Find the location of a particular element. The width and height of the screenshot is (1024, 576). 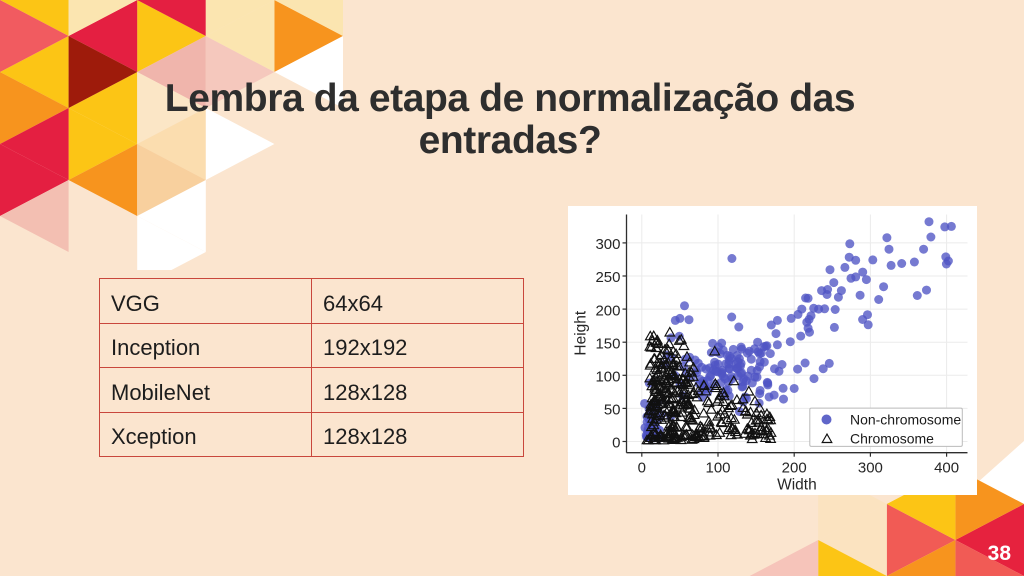

svg-text: 250 is located at coordinates (607, 277).